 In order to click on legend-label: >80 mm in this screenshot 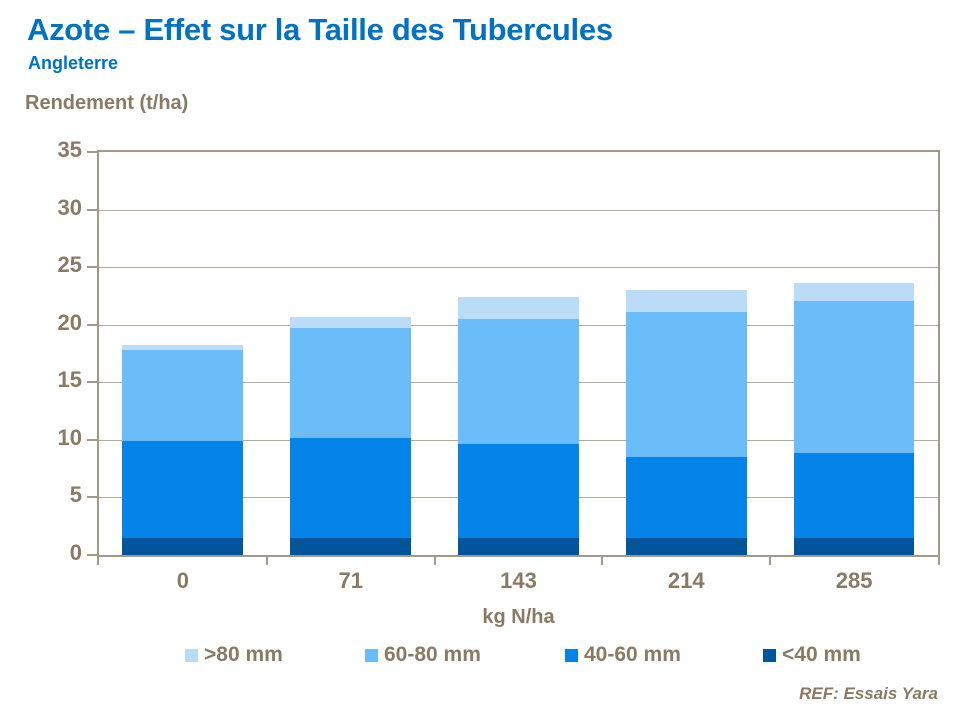, I will do `click(243, 654)`.